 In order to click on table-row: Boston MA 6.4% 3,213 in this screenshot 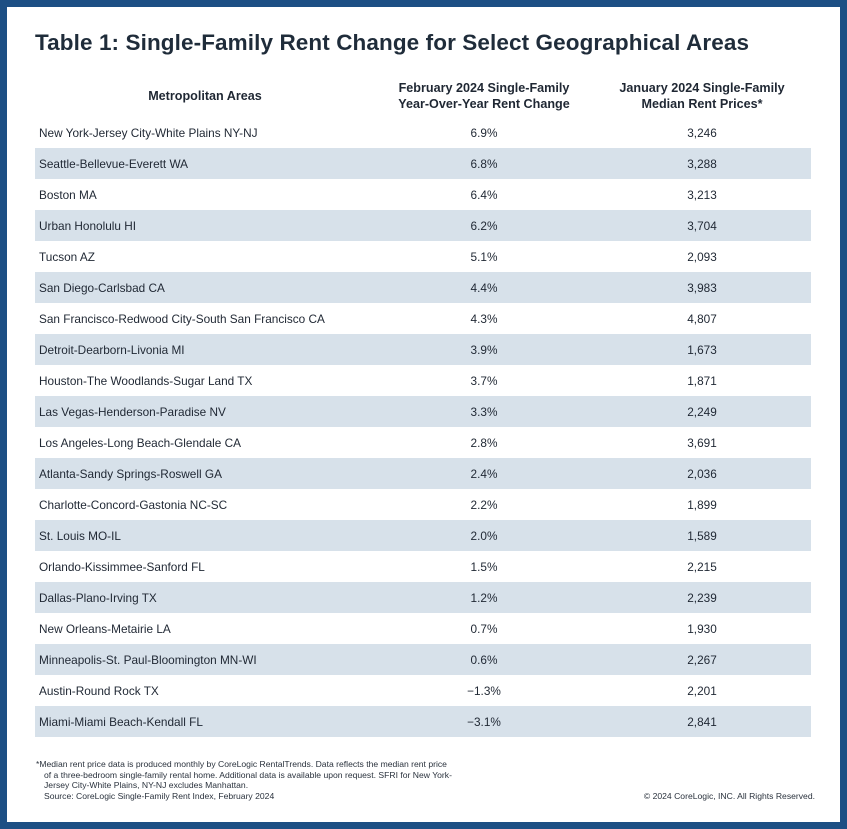, I will do `click(423, 194)`.